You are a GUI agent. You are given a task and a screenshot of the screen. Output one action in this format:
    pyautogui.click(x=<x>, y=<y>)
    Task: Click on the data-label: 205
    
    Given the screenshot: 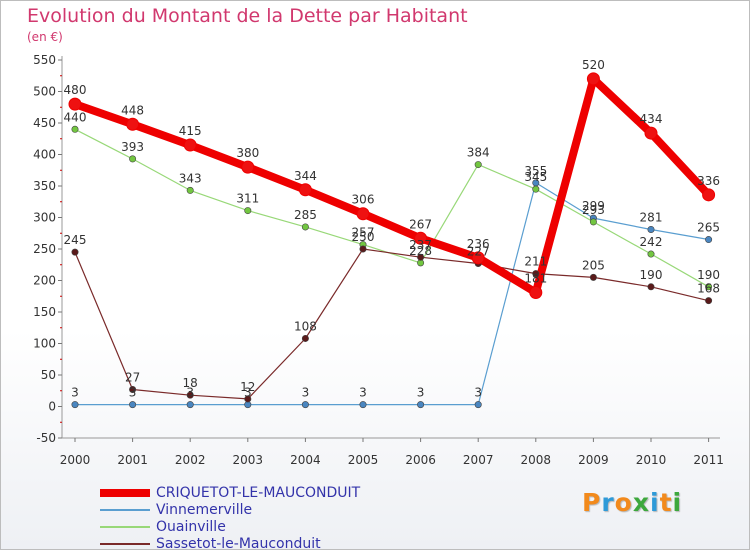 What is the action you would take?
    pyautogui.click(x=593, y=265)
    